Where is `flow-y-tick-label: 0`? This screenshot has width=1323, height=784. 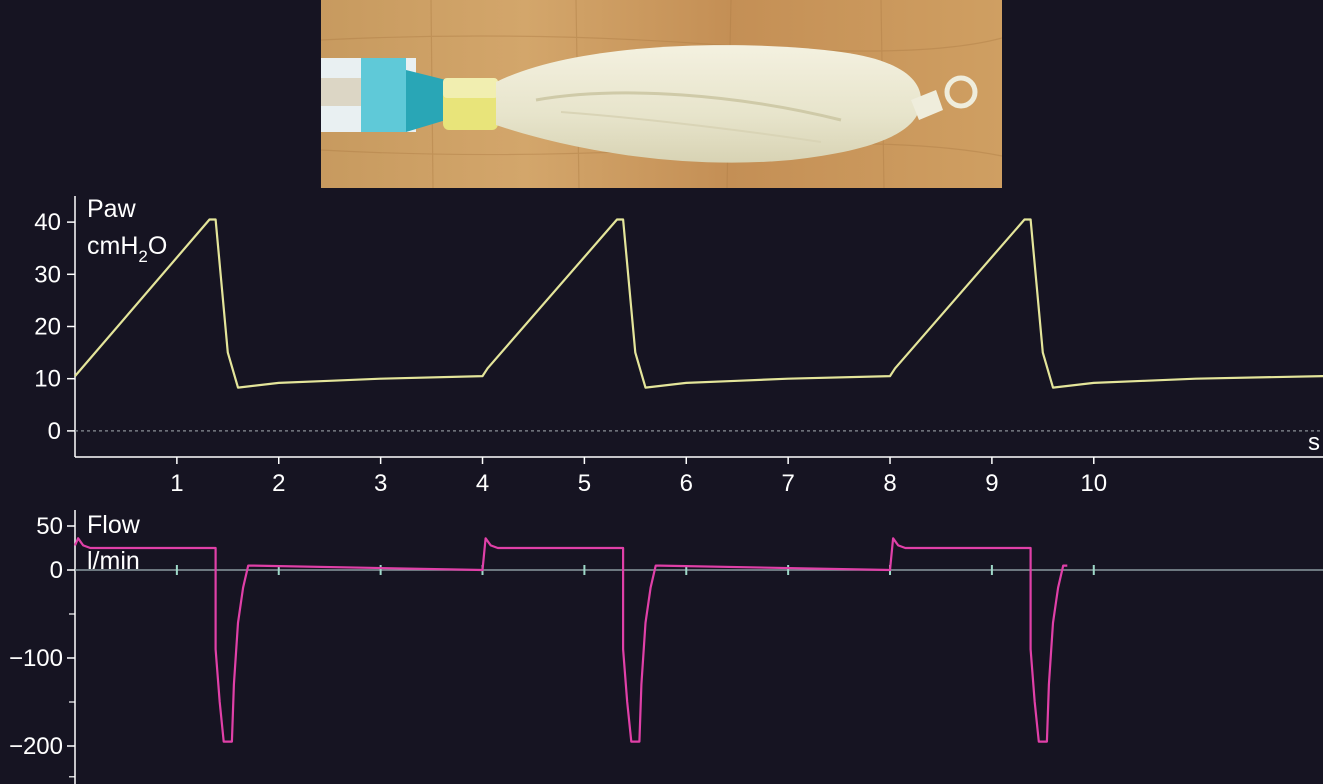
flow-y-tick-label: 0 is located at coordinates (56, 570).